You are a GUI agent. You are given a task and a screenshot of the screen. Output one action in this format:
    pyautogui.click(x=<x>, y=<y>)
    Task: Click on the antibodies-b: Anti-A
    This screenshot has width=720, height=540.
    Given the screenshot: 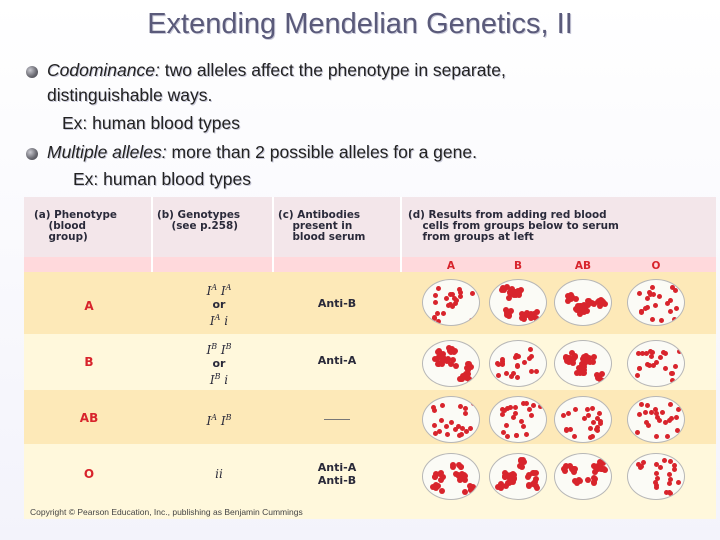 What is the action you would take?
    pyautogui.click(x=337, y=360)
    